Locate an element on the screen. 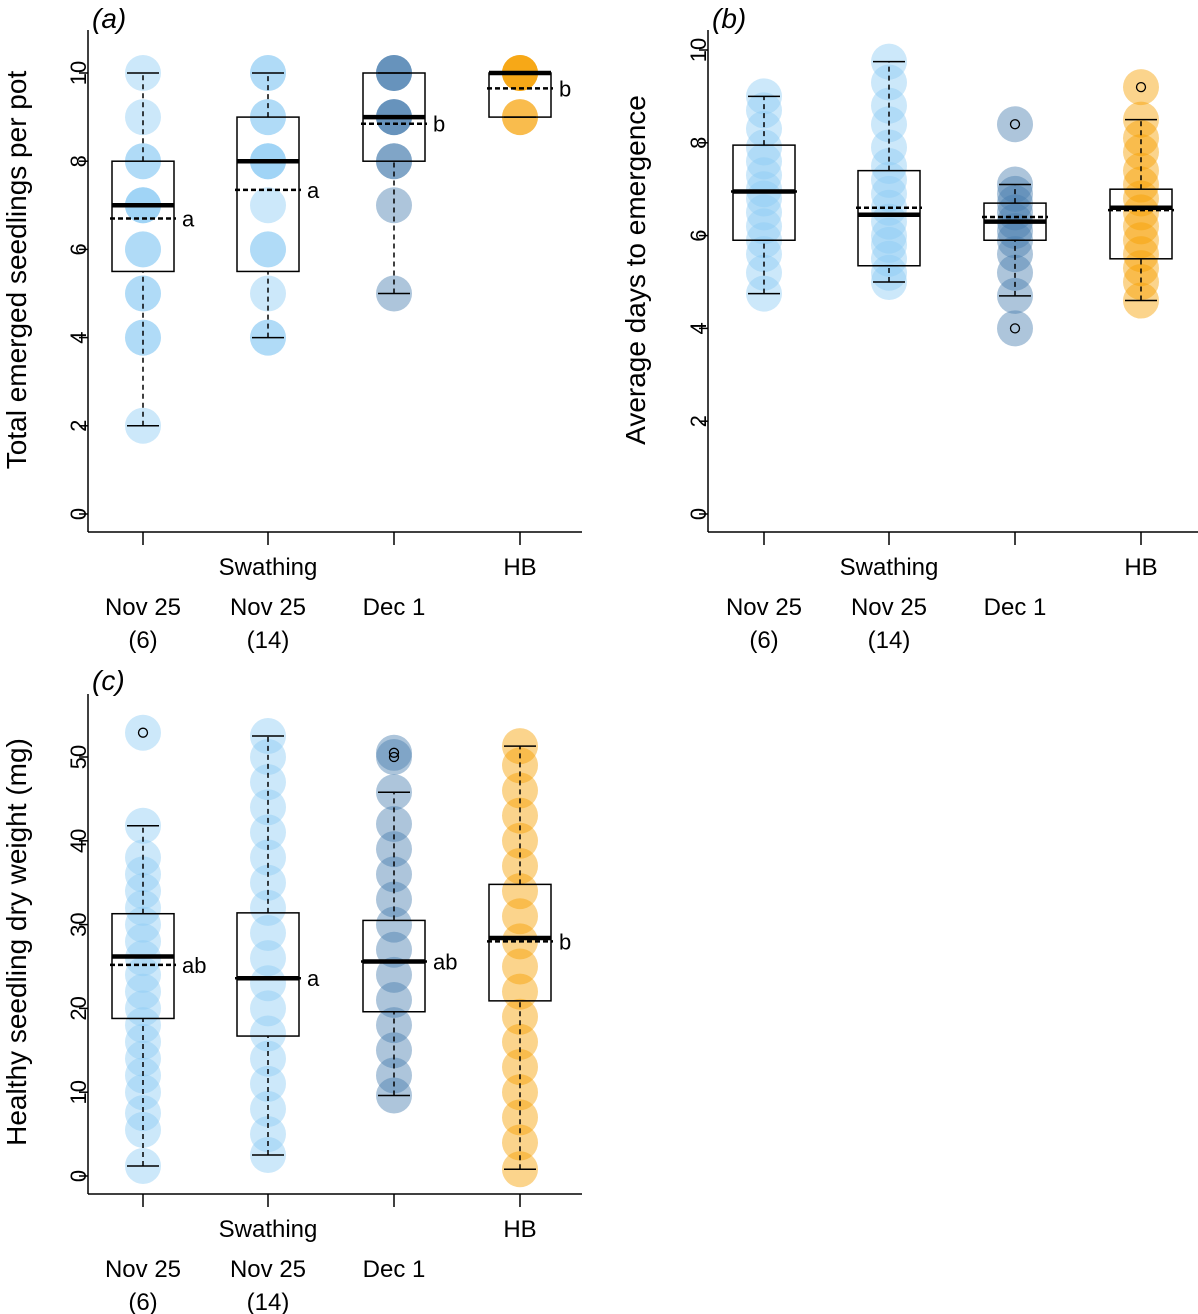  y-tick-label: 6 is located at coordinates (698, 235).